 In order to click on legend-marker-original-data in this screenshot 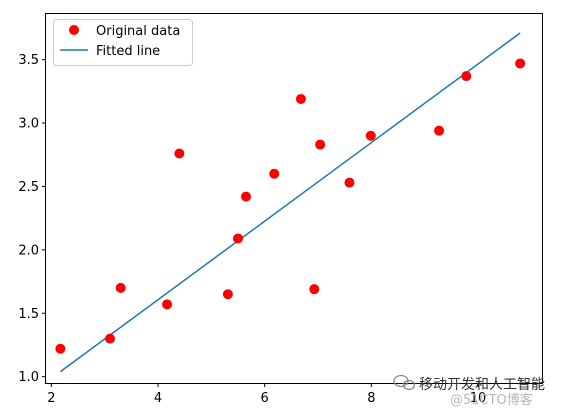, I will do `click(74, 30)`.